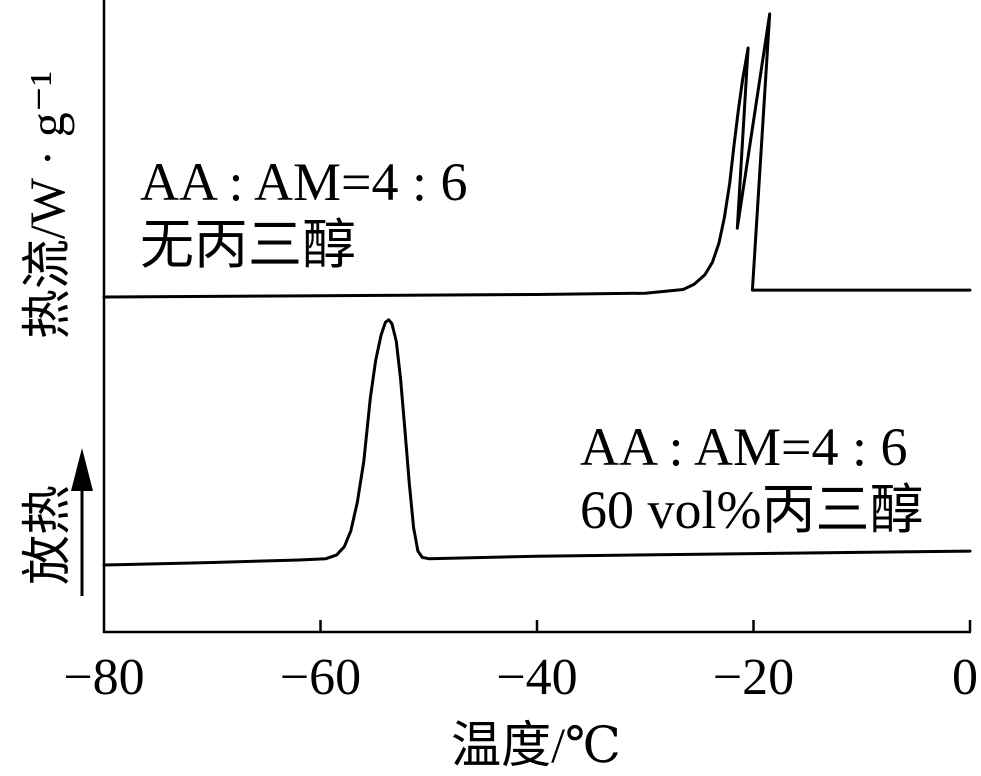 The image size is (981, 776). What do you see at coordinates (248, 245) in the screenshot?
I see `series-1-label-line-2: 无丙三醇` at bounding box center [248, 245].